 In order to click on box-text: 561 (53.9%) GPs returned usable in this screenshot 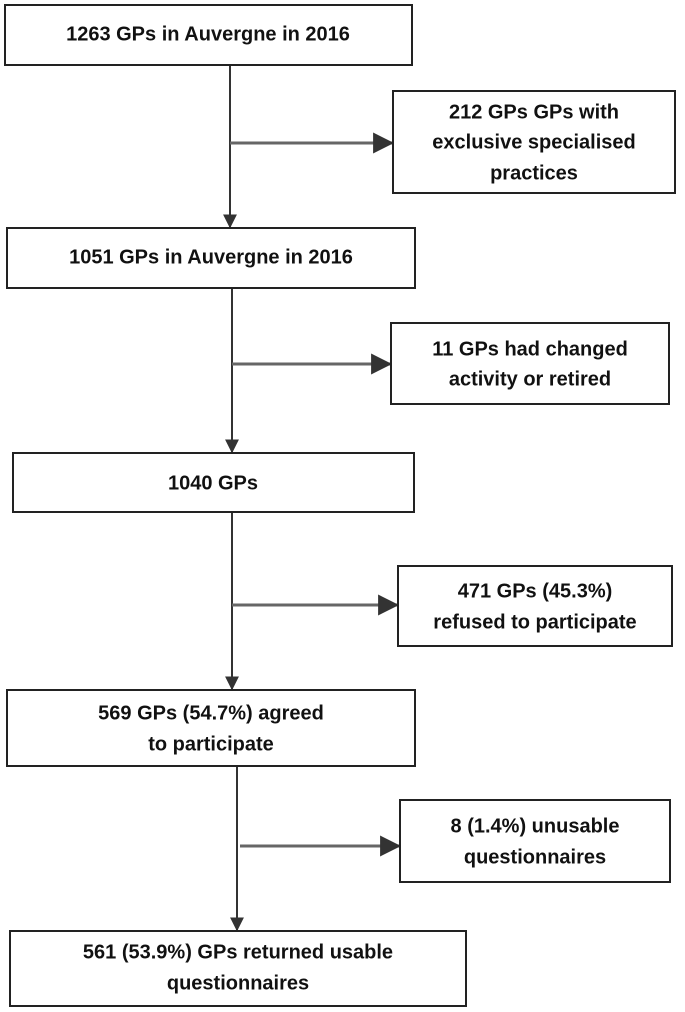, I will do `click(238, 952)`.